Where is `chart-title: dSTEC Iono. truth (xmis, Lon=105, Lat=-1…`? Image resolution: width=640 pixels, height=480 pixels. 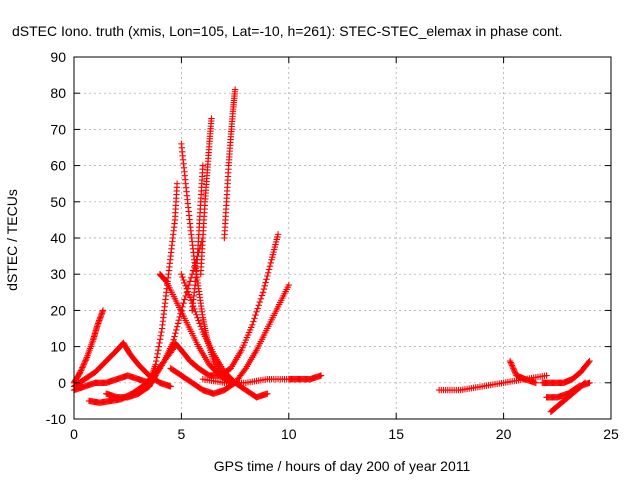
chart-title: dSTEC Iono. truth (xmis, Lon=105, Lat=-1… is located at coordinates (287, 31).